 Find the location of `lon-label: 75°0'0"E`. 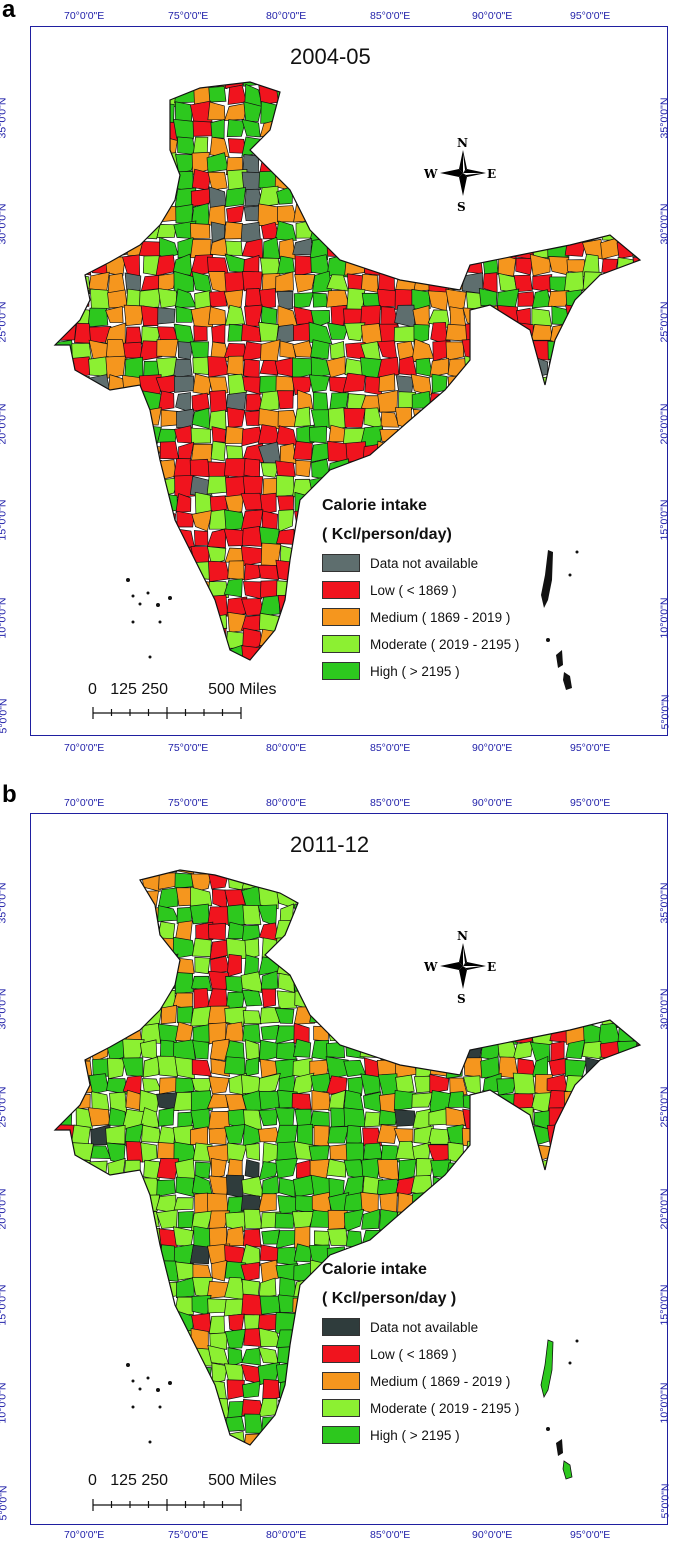

lon-label: 75°0'0"E is located at coordinates (188, 16).